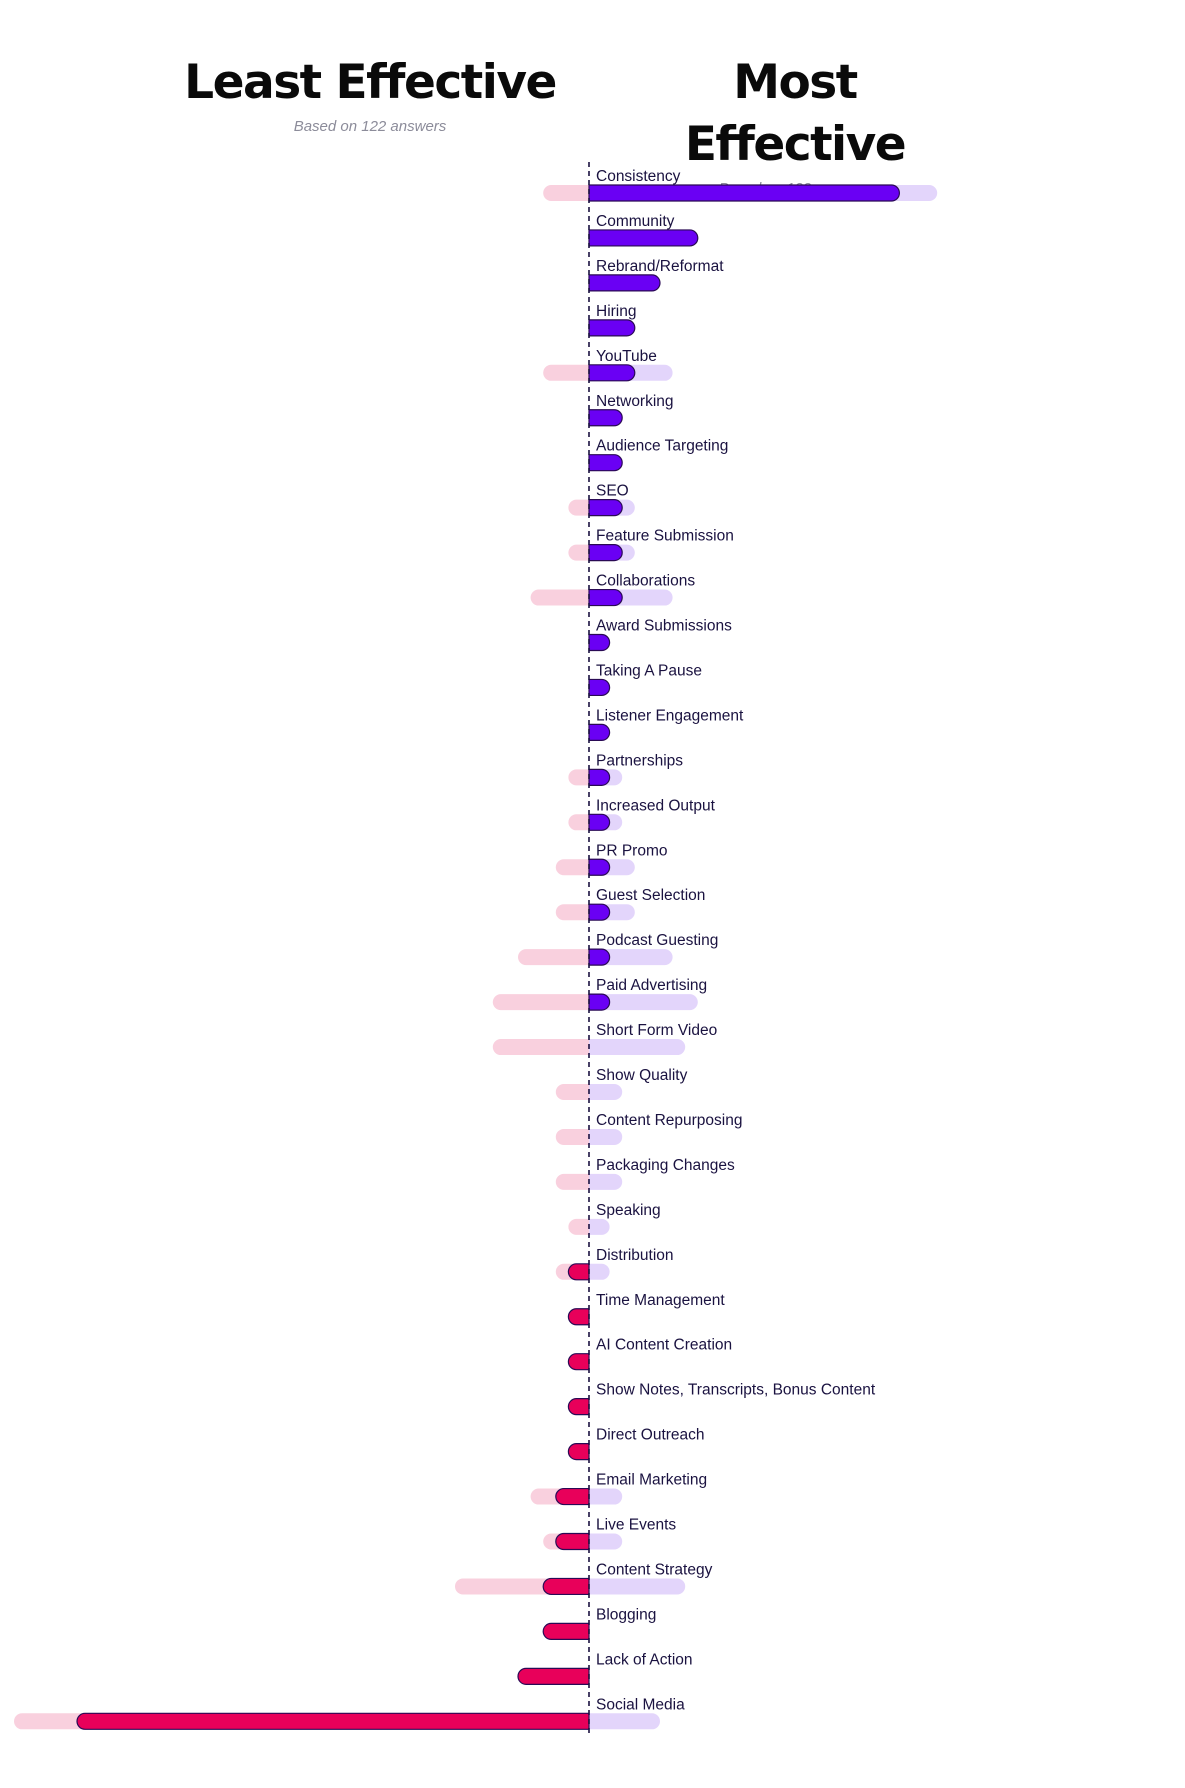 This screenshot has width=1185, height=1788. What do you see at coordinates (670, 715) in the screenshot?
I see `category-label-listener-engagement: Listener Engagement` at bounding box center [670, 715].